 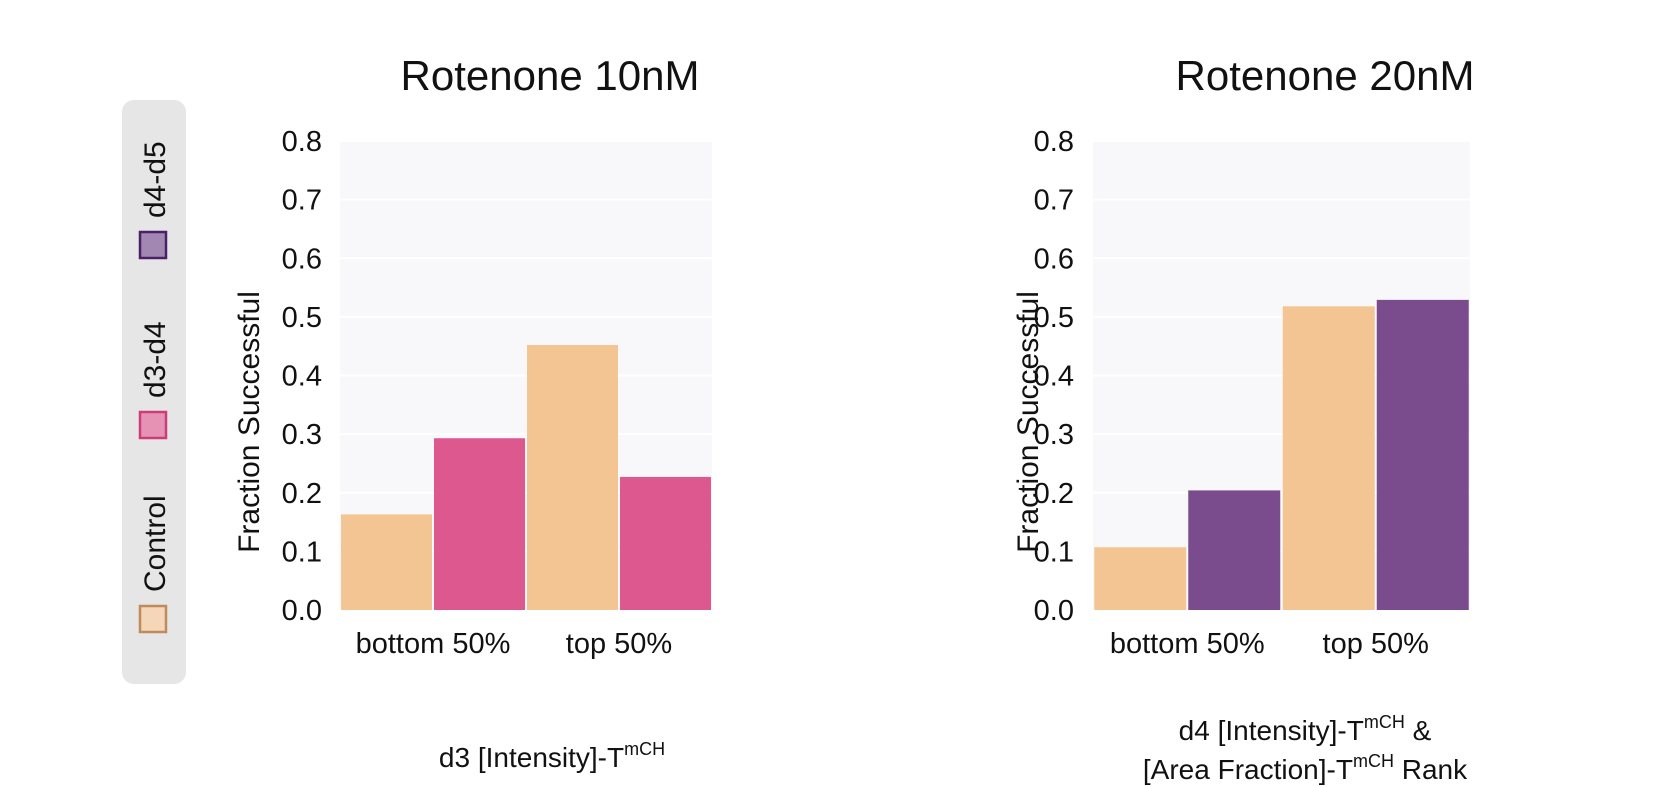 What do you see at coordinates (155, 543) in the screenshot?
I see `legend-label: Control` at bounding box center [155, 543].